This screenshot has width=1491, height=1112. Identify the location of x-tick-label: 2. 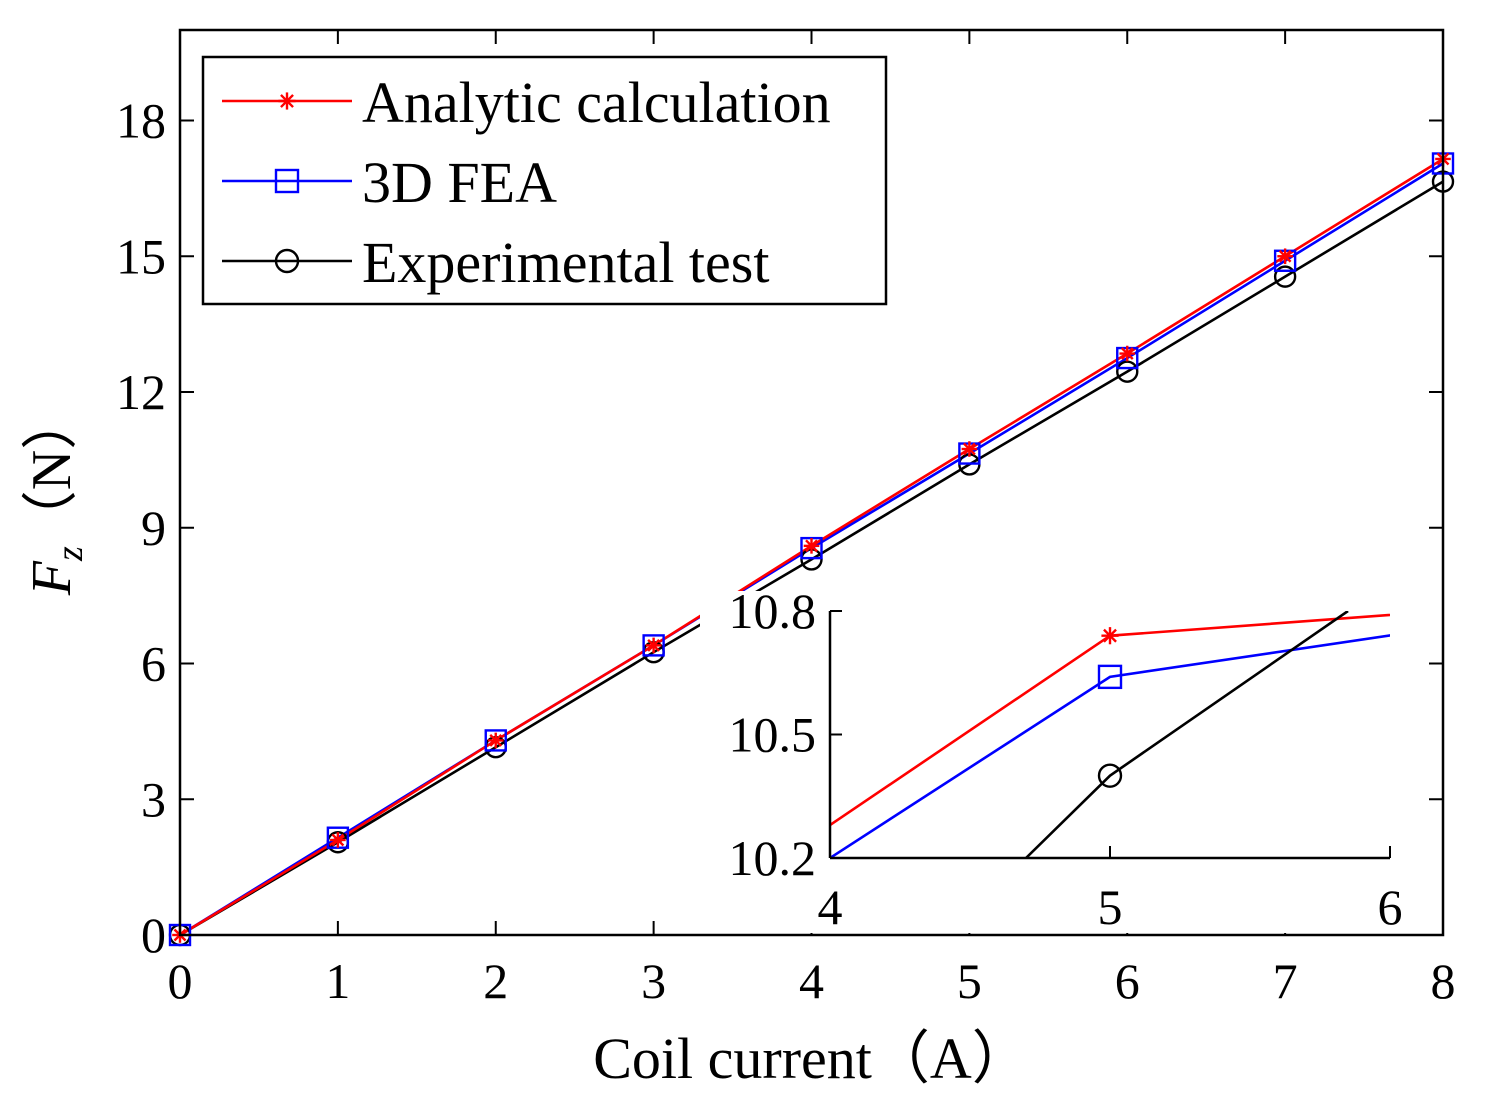
(495, 981).